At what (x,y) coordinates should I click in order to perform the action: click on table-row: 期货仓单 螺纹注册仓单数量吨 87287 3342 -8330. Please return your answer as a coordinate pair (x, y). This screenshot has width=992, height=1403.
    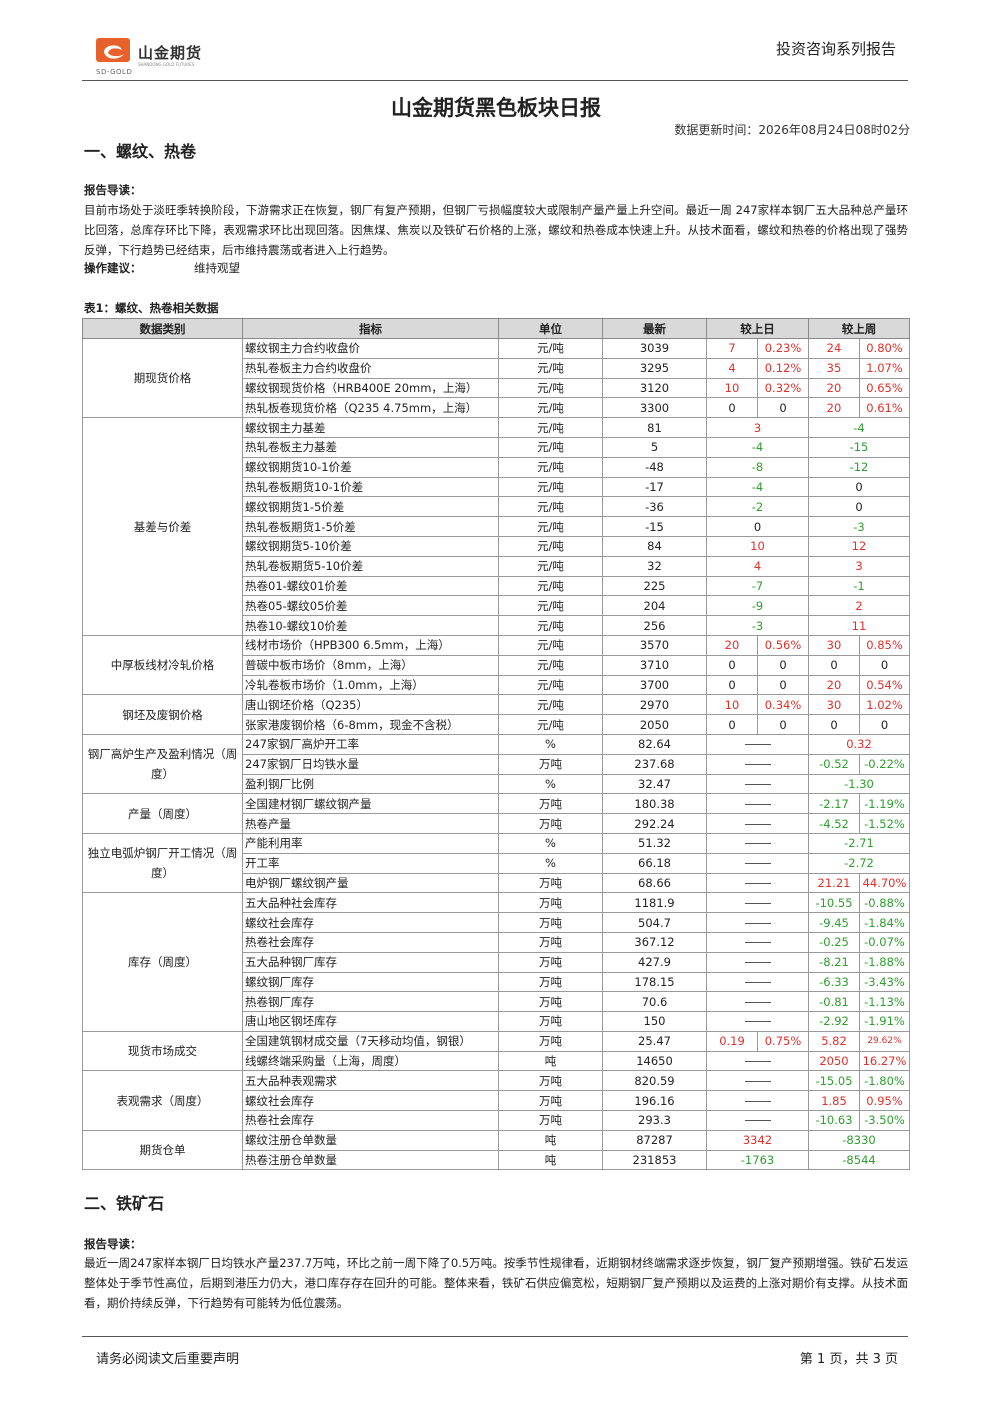
    Looking at the image, I should click on (496, 1150).